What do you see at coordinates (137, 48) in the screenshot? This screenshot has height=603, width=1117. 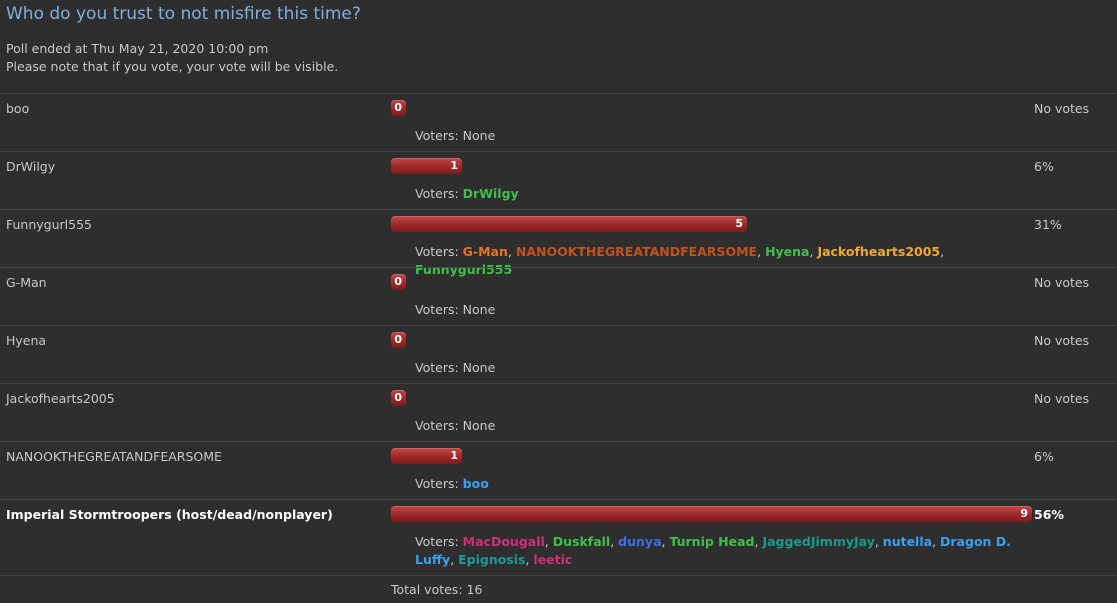 I see `poll-ended-text: Poll ended at Thu May 21, 2020 10:00 pm` at bounding box center [137, 48].